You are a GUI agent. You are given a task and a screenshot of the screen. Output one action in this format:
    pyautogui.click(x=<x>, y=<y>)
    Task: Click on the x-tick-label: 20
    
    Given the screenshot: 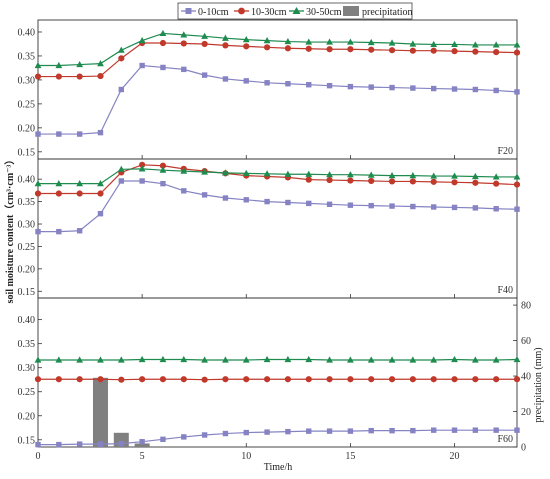 What is the action you would take?
    pyautogui.click(x=455, y=456)
    